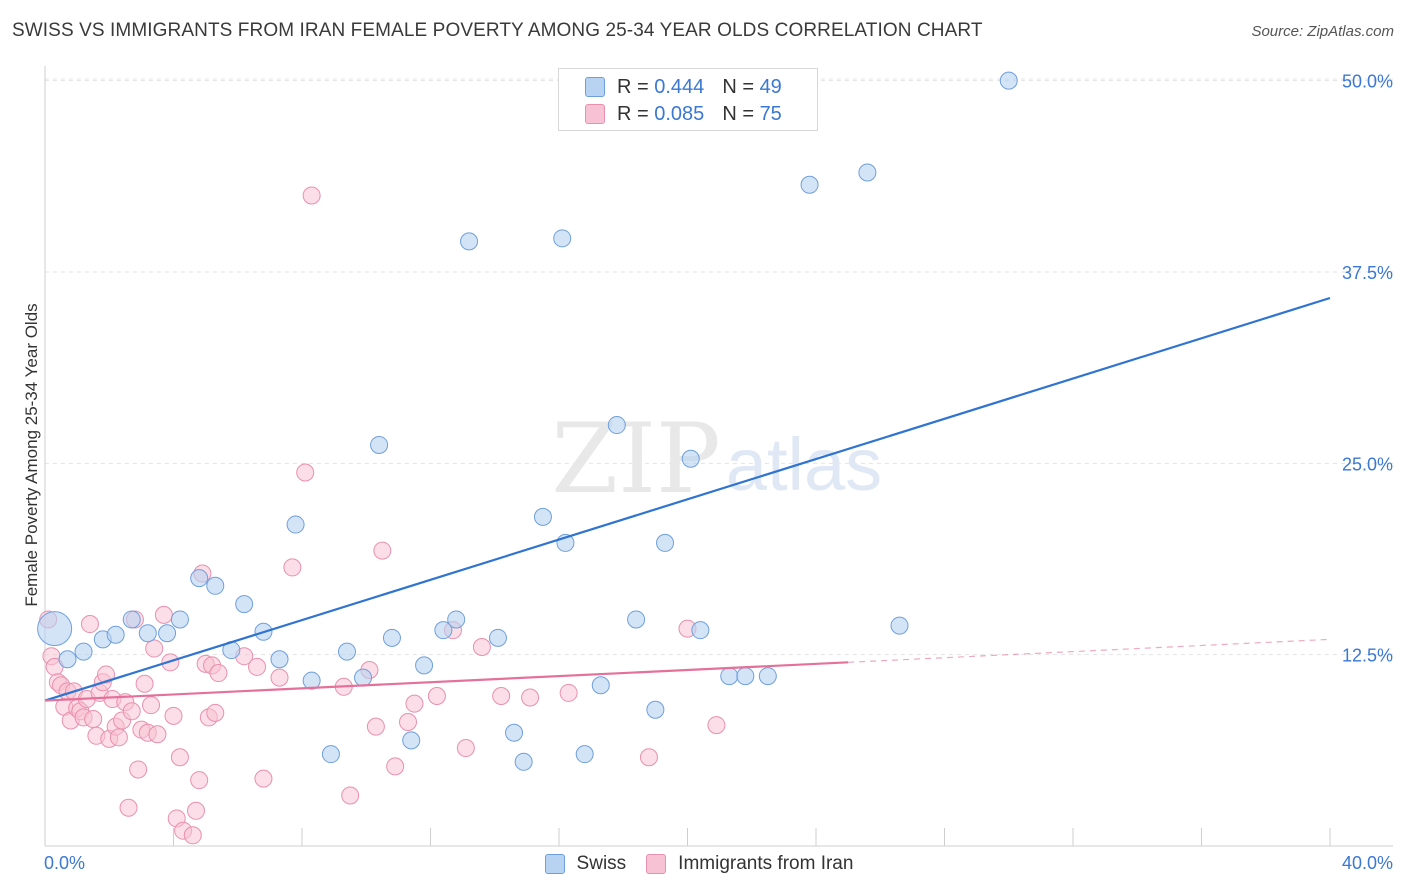  Describe the element at coordinates (446, 681) in the screenshot. I see `trend-line-iran` at that location.